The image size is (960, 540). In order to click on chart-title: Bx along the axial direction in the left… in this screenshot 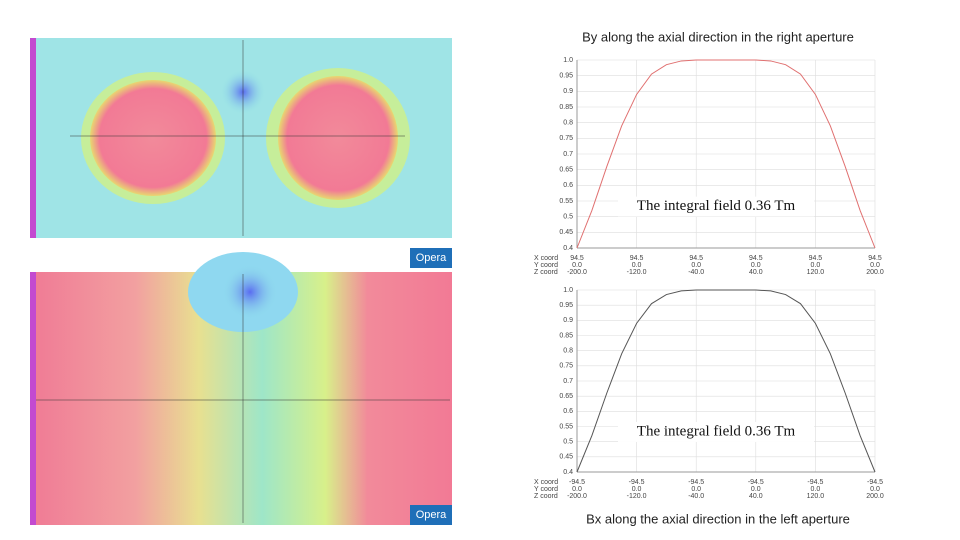, I will do `click(718, 518)`.